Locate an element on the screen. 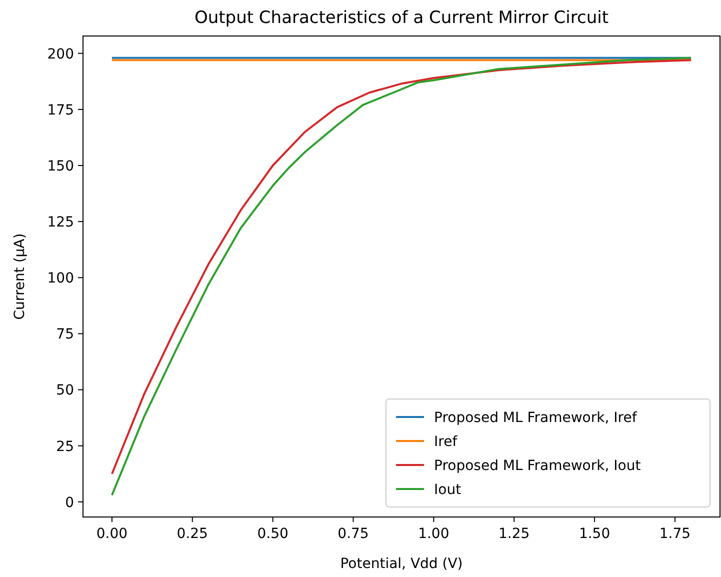  legend-label: Iref is located at coordinates (446, 442).